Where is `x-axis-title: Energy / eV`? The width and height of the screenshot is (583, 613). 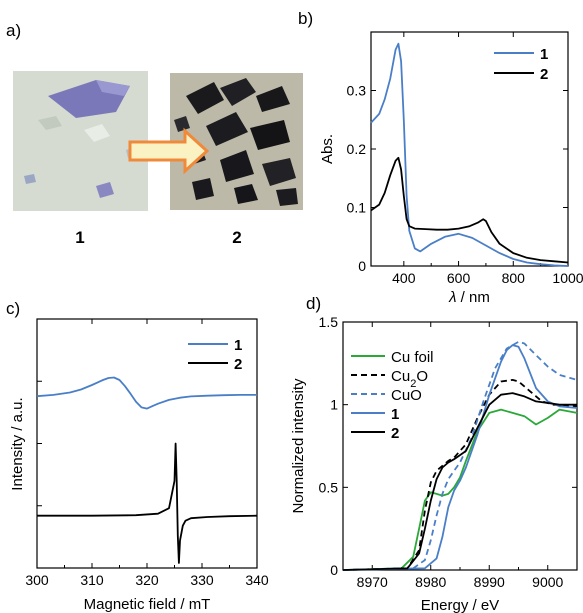 x-axis-title: Energy / eV is located at coordinates (460, 605).